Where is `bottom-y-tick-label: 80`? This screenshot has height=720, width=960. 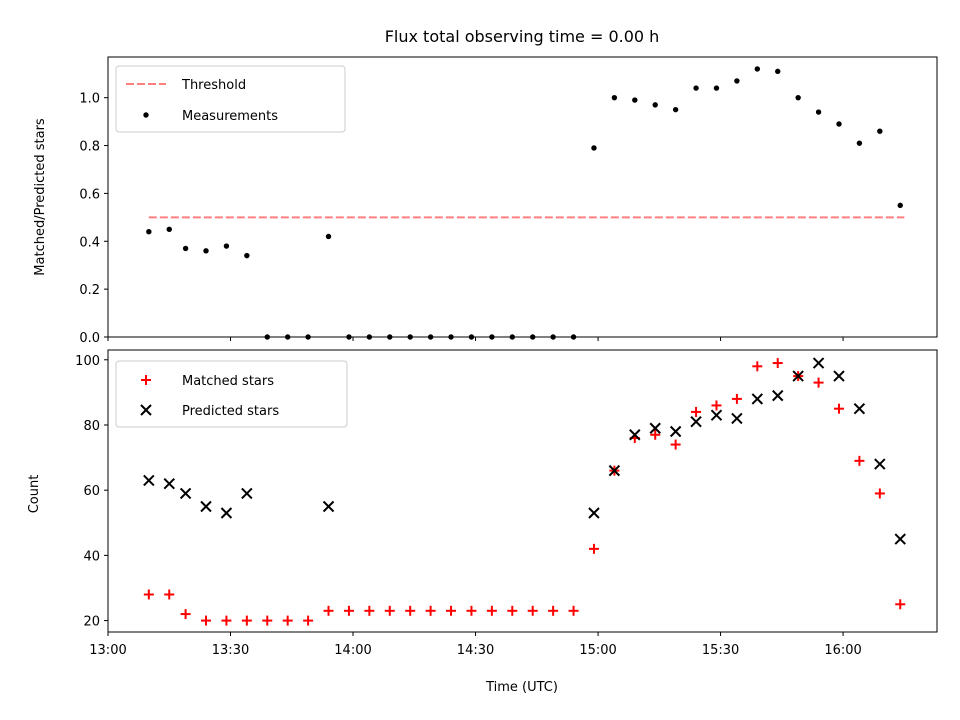 bottom-y-tick-label: 80 is located at coordinates (91, 426).